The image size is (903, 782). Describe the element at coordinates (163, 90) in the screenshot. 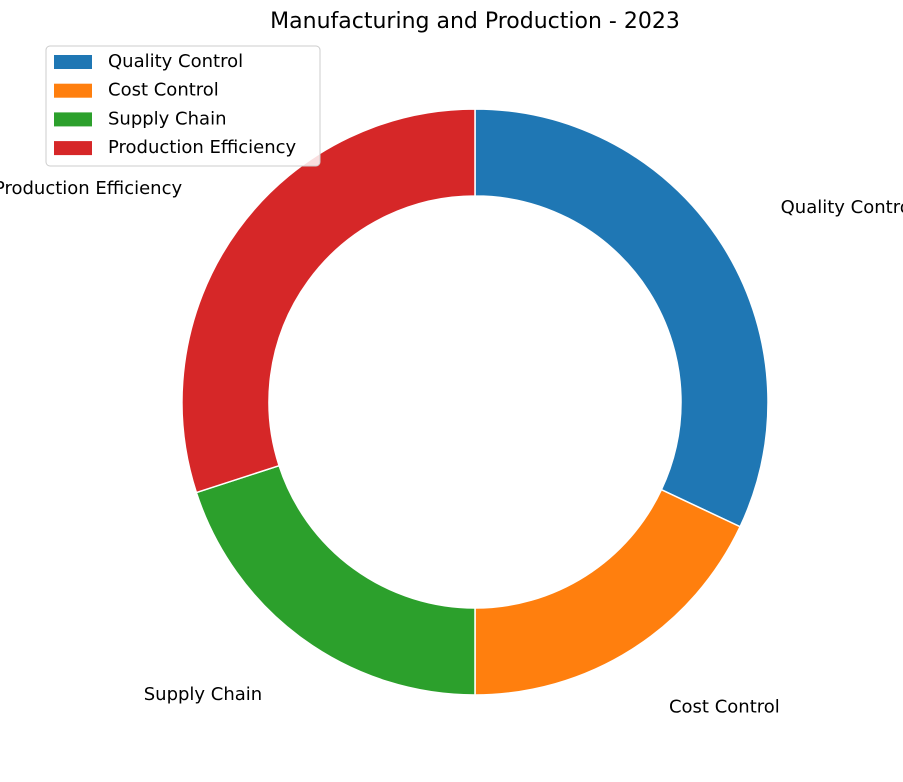

I see `legend-label-cost-control: Cost Control` at that location.